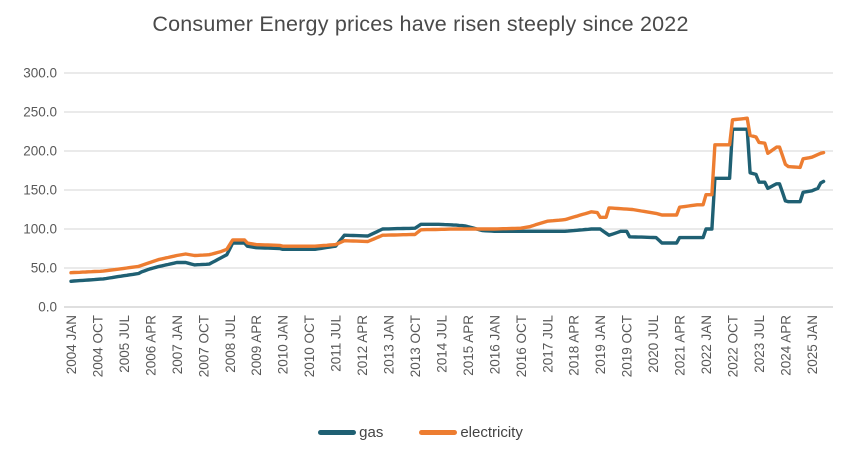  What do you see at coordinates (415, 346) in the screenshot?
I see `x-axis-tick-label: 2013 OCT` at bounding box center [415, 346].